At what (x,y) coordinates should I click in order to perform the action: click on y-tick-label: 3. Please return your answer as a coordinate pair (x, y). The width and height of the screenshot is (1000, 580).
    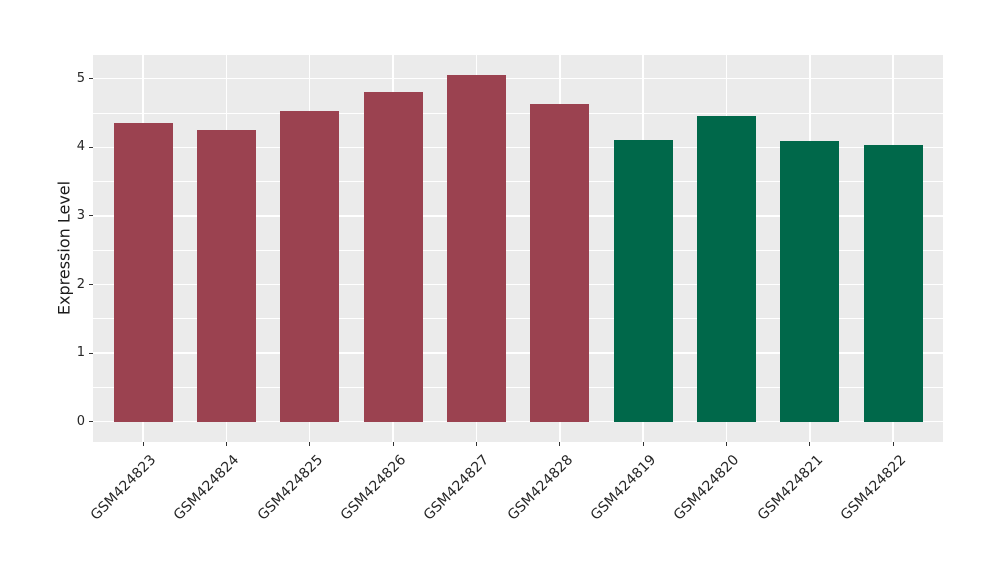
    Looking at the image, I should click on (80, 215).